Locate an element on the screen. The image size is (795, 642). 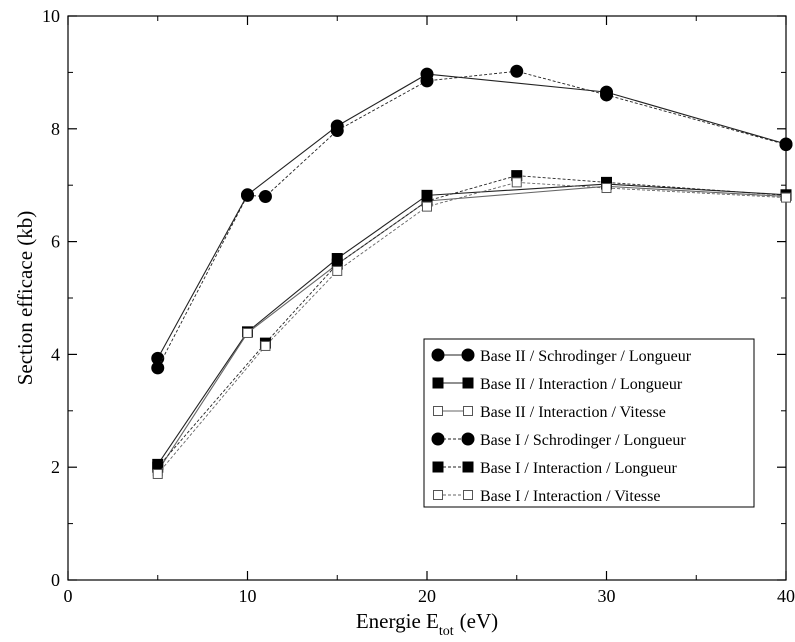
legend-item: Base I / Interaction / Vitesse is located at coordinates (546, 496).